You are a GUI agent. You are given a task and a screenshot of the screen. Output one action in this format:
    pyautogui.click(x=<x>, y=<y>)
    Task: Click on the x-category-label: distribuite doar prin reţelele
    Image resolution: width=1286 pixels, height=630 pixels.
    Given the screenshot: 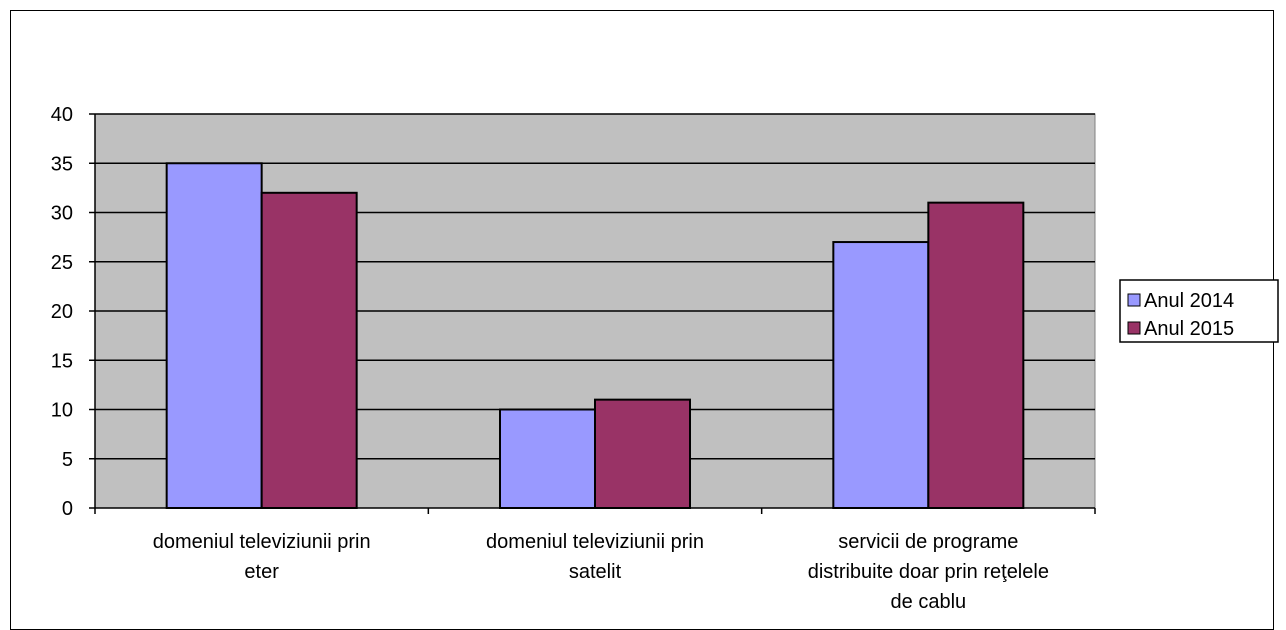 What is the action you would take?
    pyautogui.click(x=928, y=572)
    